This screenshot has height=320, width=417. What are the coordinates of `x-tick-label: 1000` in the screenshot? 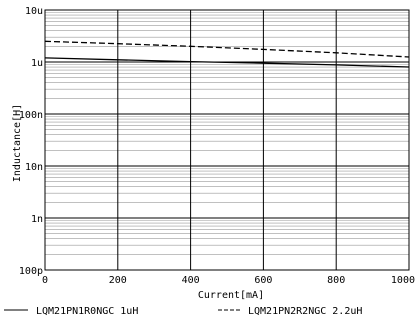 It's located at (403, 280).